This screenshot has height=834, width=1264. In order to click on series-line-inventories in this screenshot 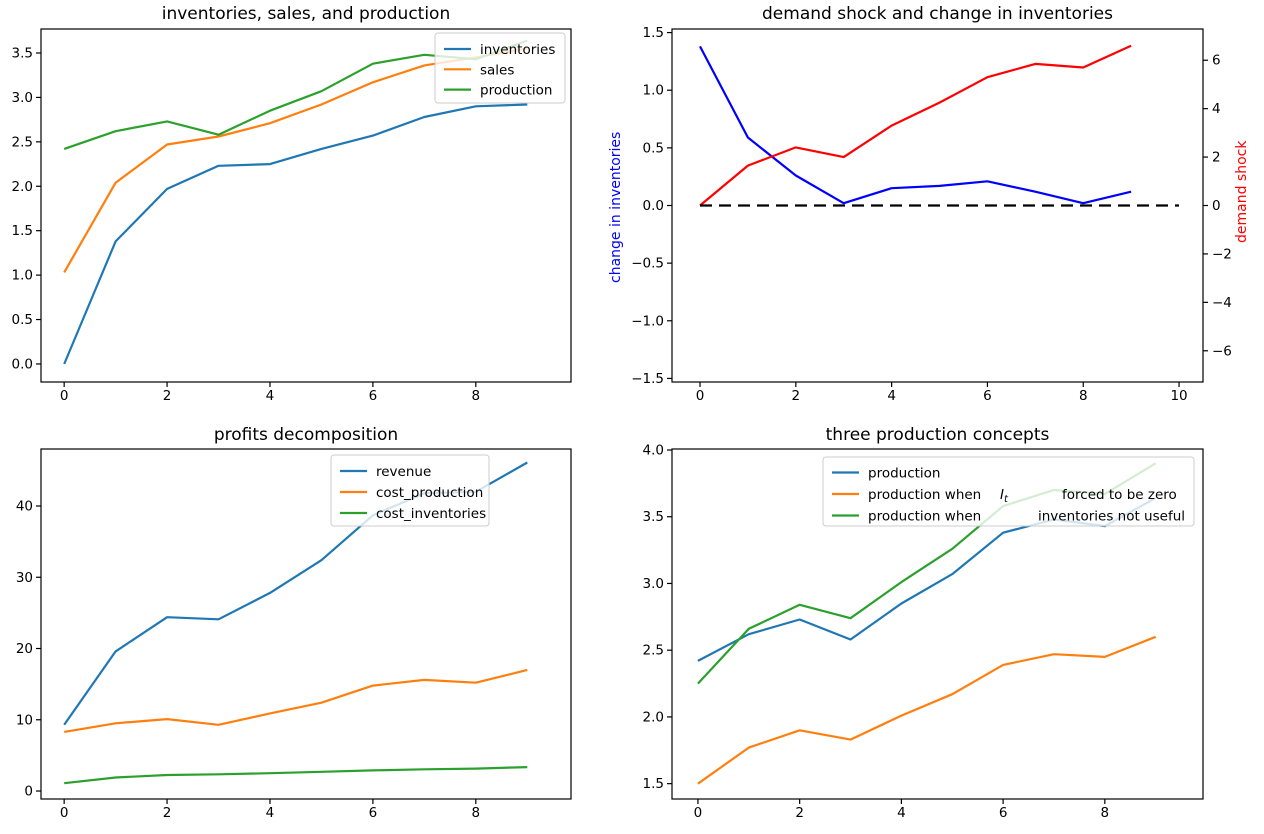, I will do `click(295, 234)`.